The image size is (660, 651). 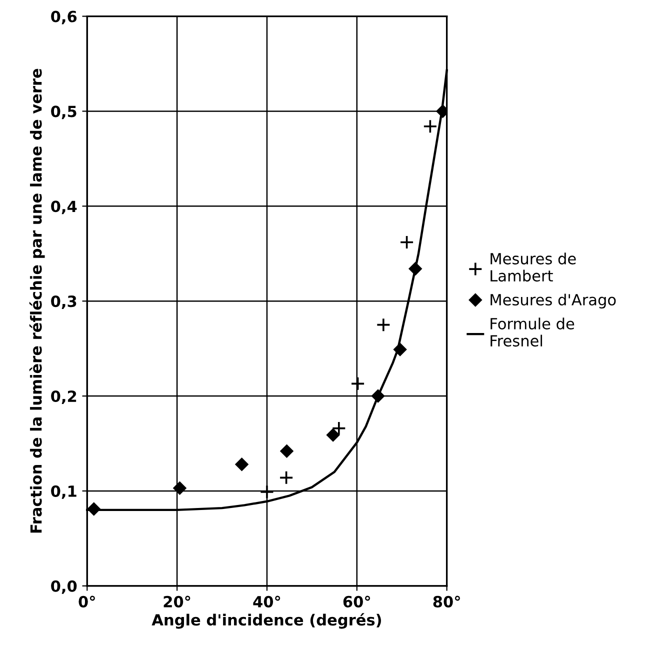 I want to click on y-tick-label: 0,1, so click(x=63, y=492).